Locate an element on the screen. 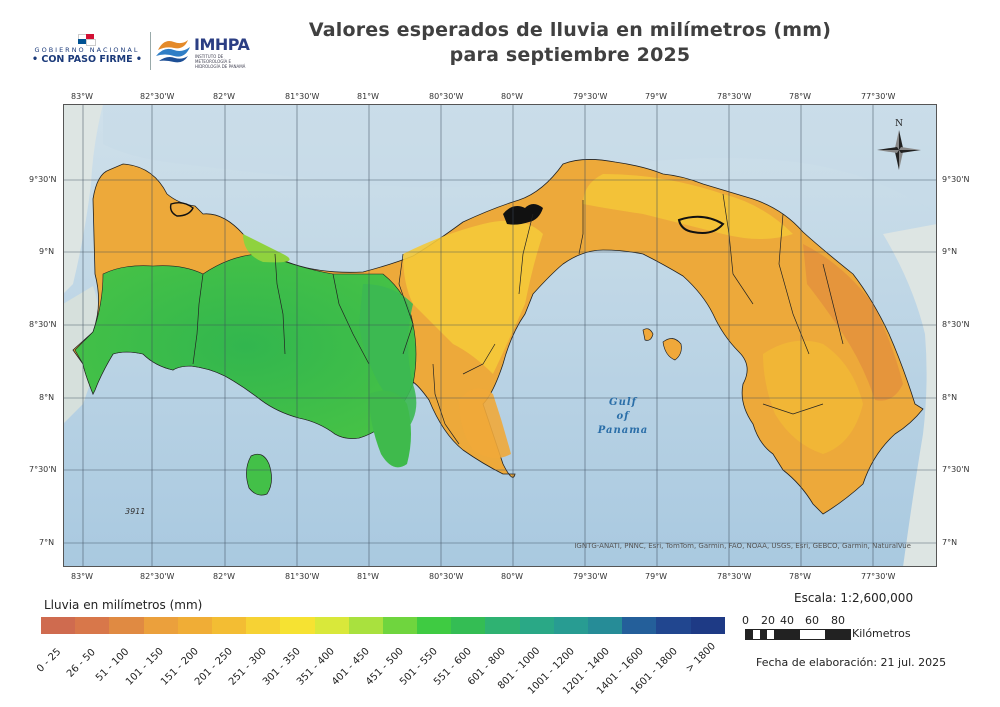 The image size is (1000, 707). longitude-label: 83°W is located at coordinates (82, 96).